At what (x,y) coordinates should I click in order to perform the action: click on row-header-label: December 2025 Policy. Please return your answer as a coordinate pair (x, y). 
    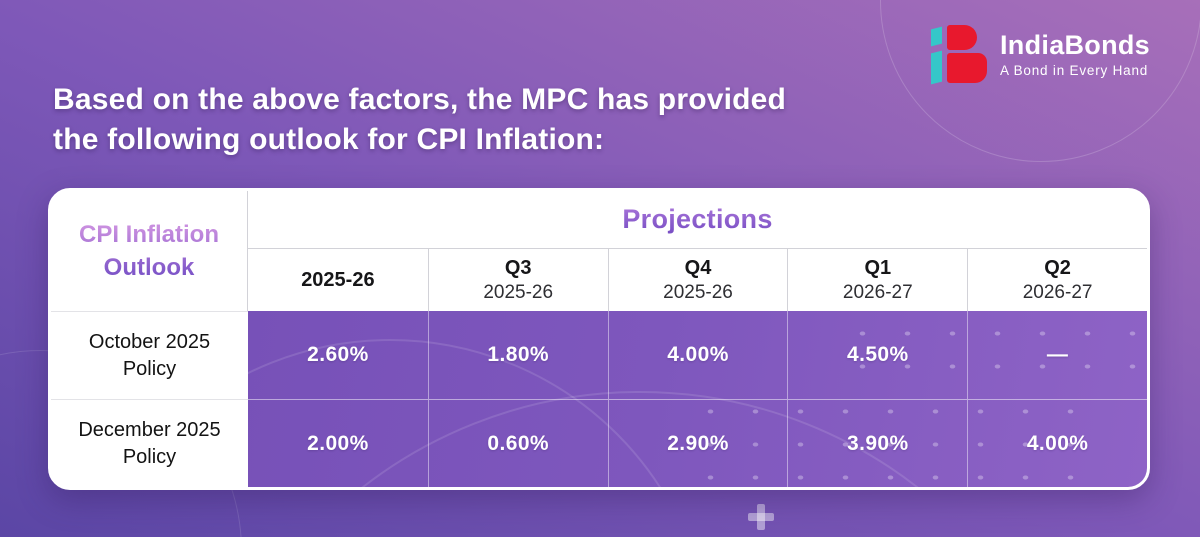
    Looking at the image, I should click on (149, 443).